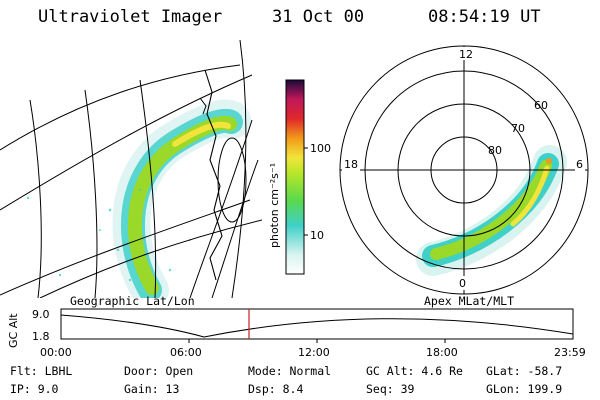 The image size is (600, 400). What do you see at coordinates (462, 283) in the screenshot?
I see `mlt-0-label: 0` at bounding box center [462, 283].